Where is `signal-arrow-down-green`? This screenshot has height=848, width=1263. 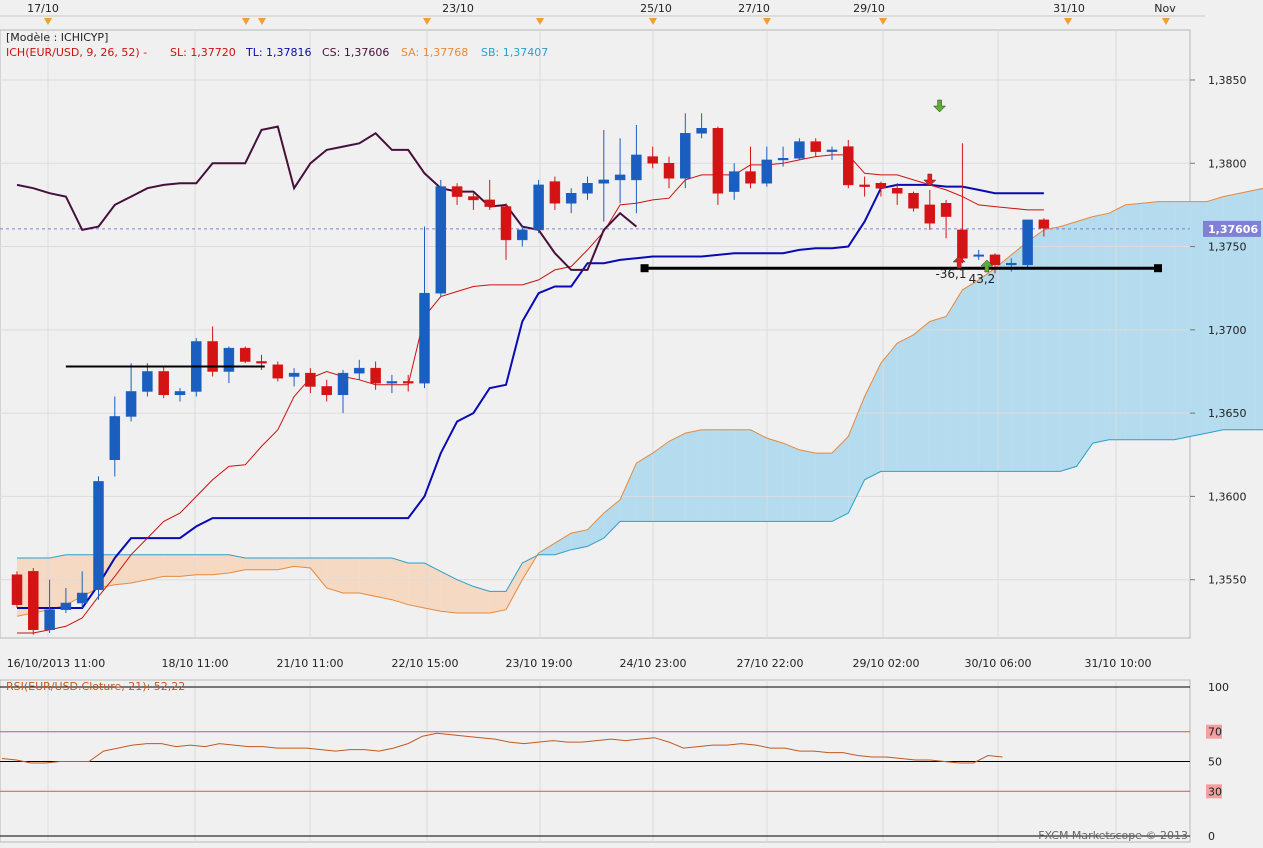 signal-arrow-down-green is located at coordinates (939, 106).